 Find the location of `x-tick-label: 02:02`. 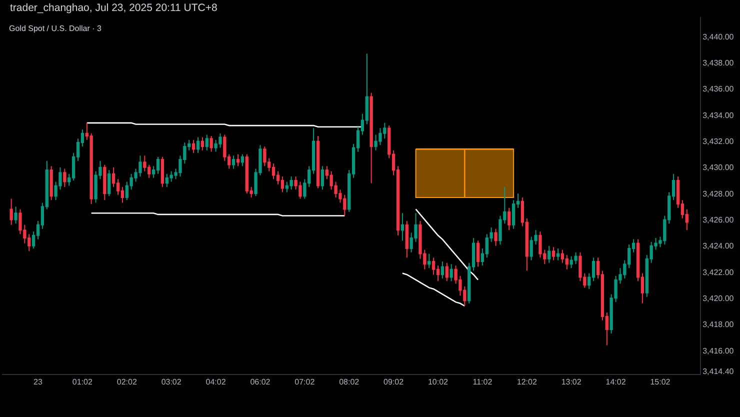

x-tick-label: 02:02 is located at coordinates (127, 382).